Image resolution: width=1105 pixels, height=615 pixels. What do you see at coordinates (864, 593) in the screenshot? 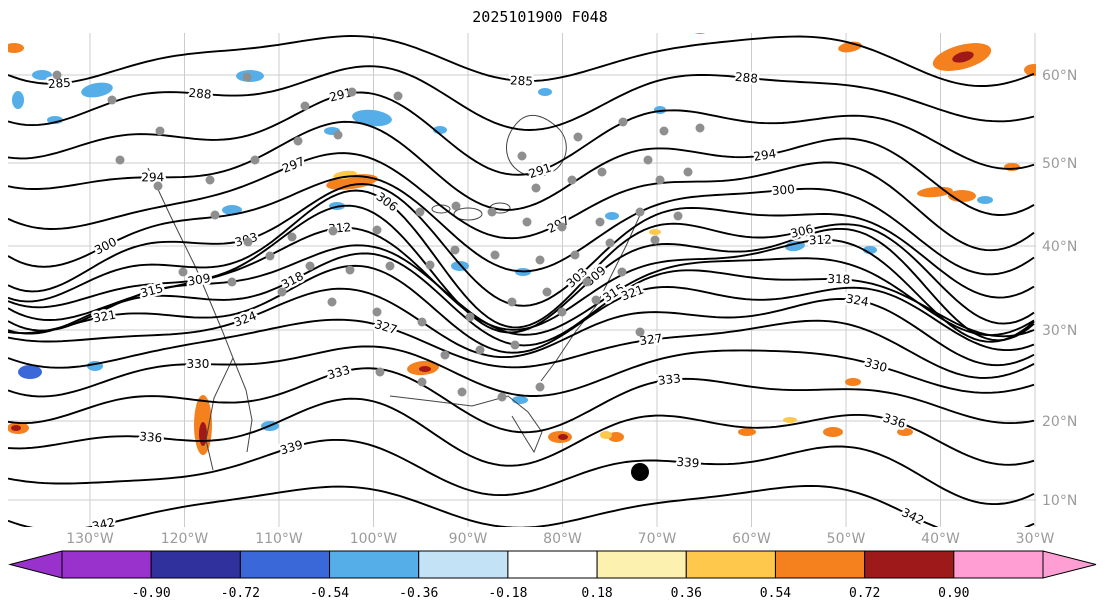
I see `colorbar-tick-label: 0.72` at bounding box center [864, 593].